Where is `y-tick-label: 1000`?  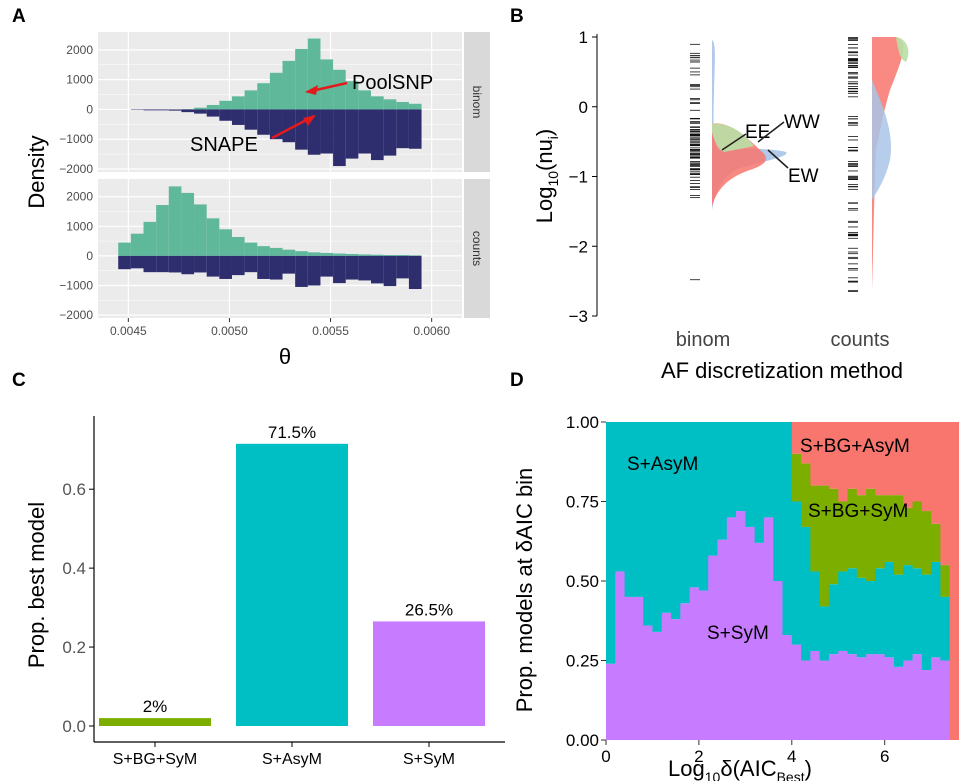
y-tick-label: 1000 is located at coordinates (79, 226).